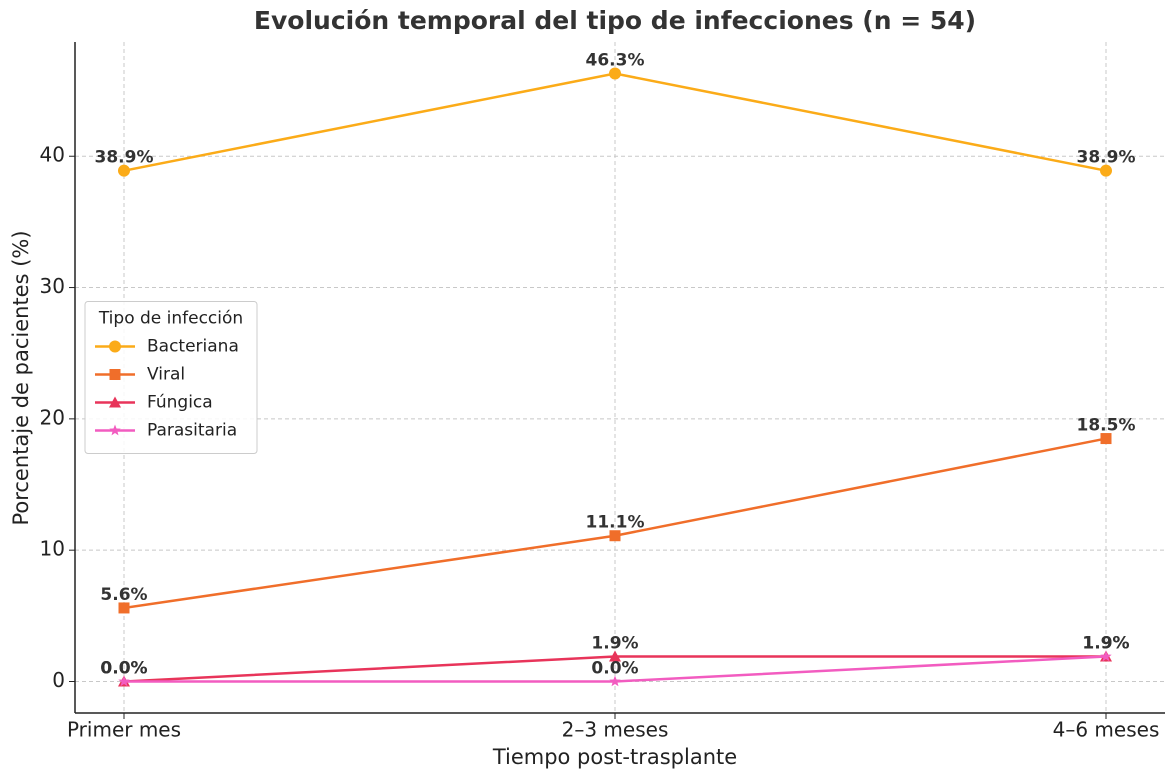 The height and width of the screenshot is (771, 1172). Describe the element at coordinates (21, 377) in the screenshot. I see `y-axis-label: Porcentaje de pacientes (%)` at that location.